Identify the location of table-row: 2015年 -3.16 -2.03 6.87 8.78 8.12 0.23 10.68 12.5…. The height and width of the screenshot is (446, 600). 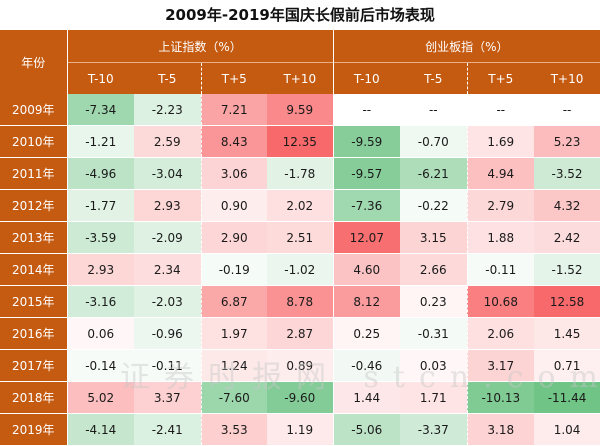
(300, 301).